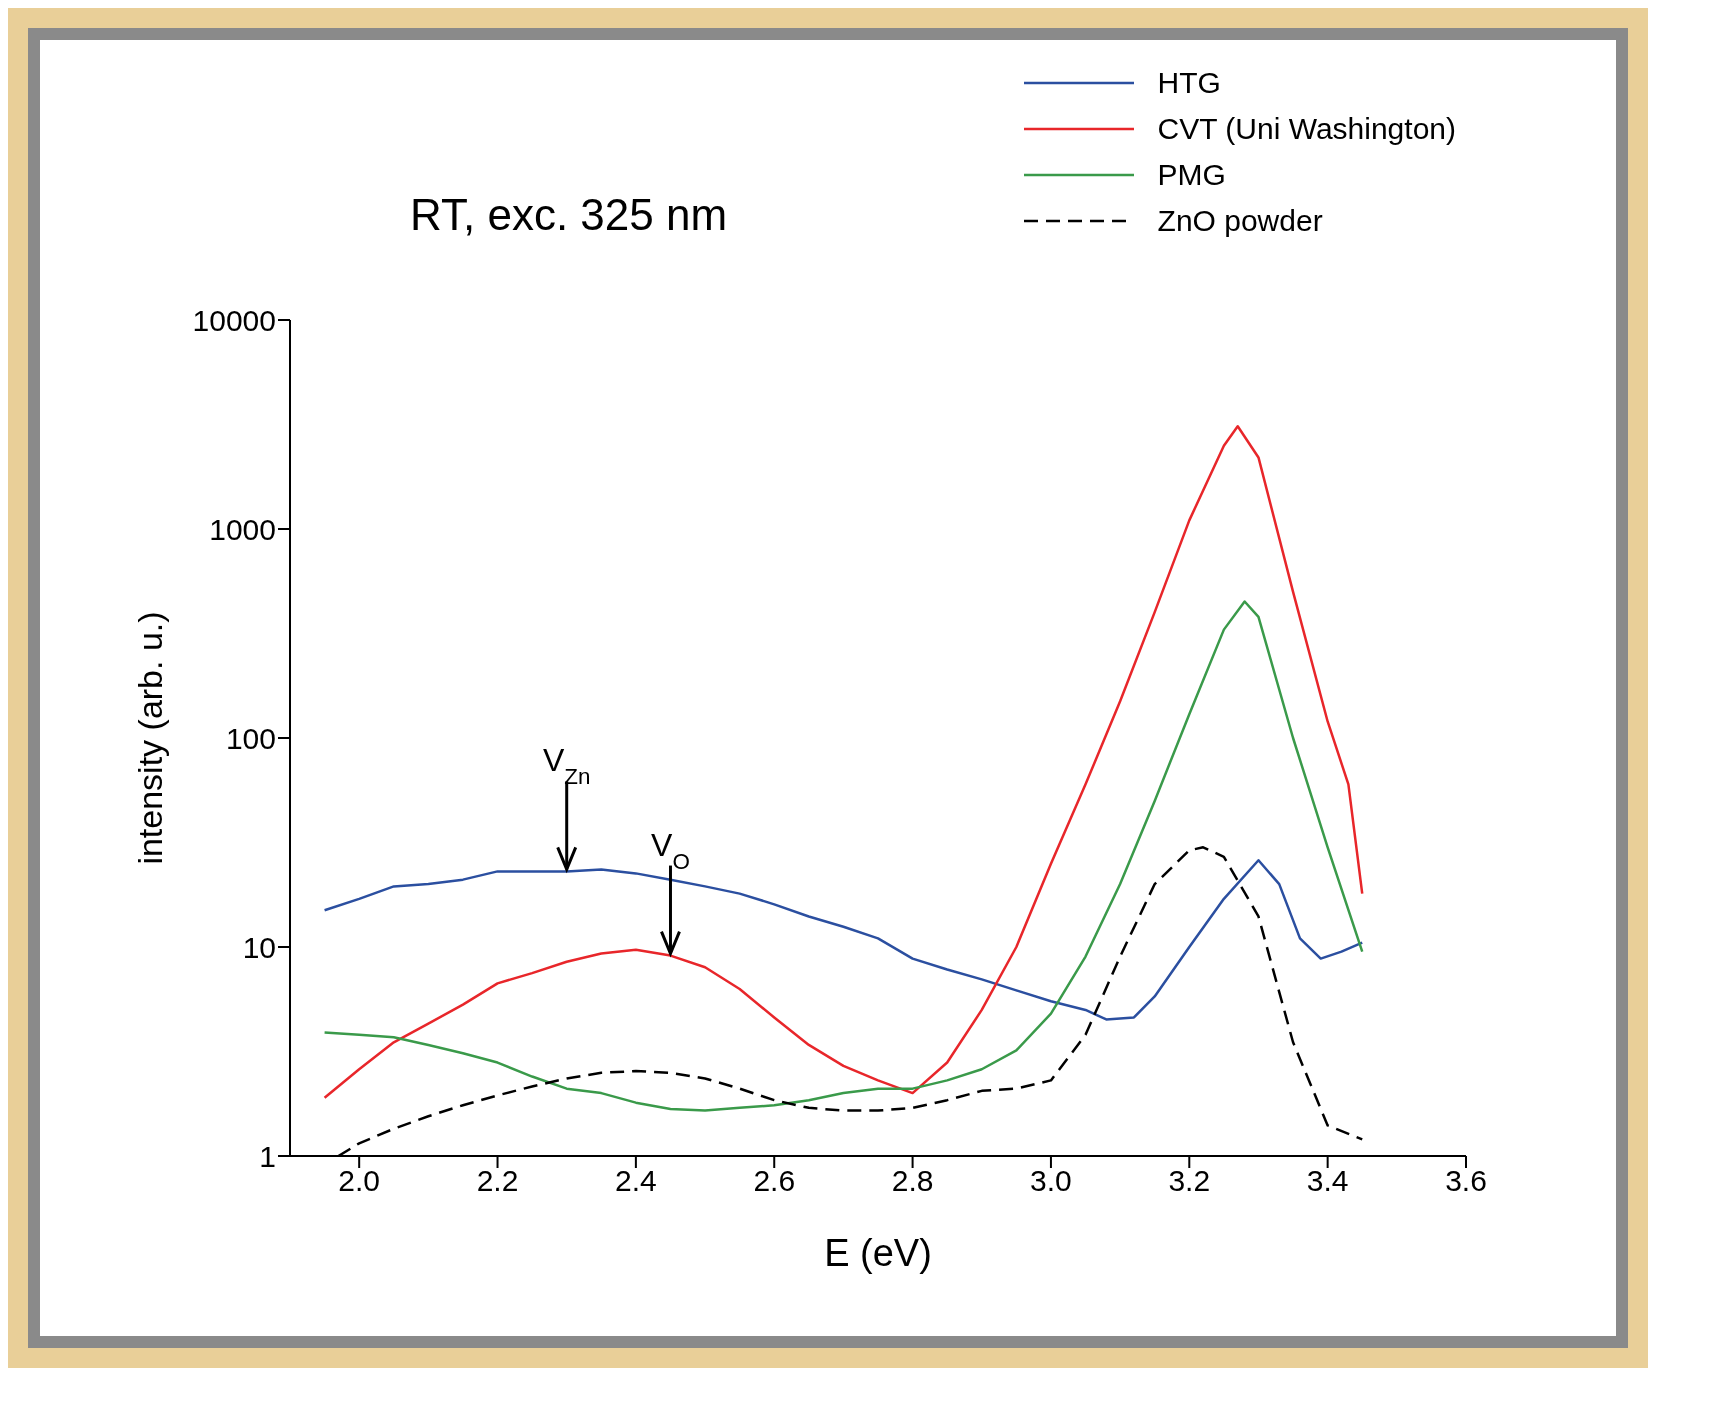 The height and width of the screenshot is (1401, 1728). What do you see at coordinates (1306, 129) in the screenshot?
I see `legend-label: CVT (Uni Washington)` at bounding box center [1306, 129].